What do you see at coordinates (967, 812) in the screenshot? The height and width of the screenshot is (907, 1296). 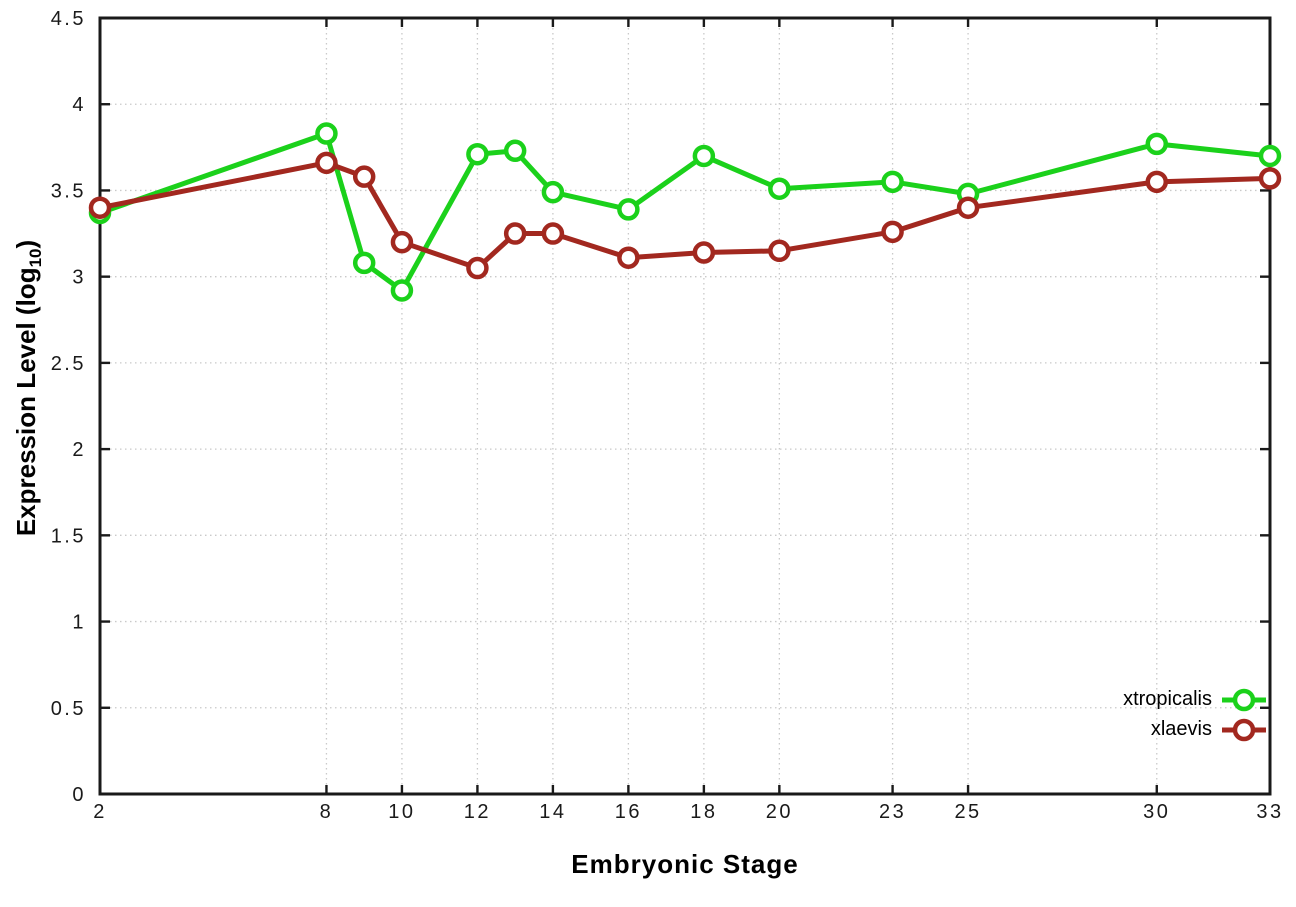 I see `x-tick-label: 25` at bounding box center [967, 812].